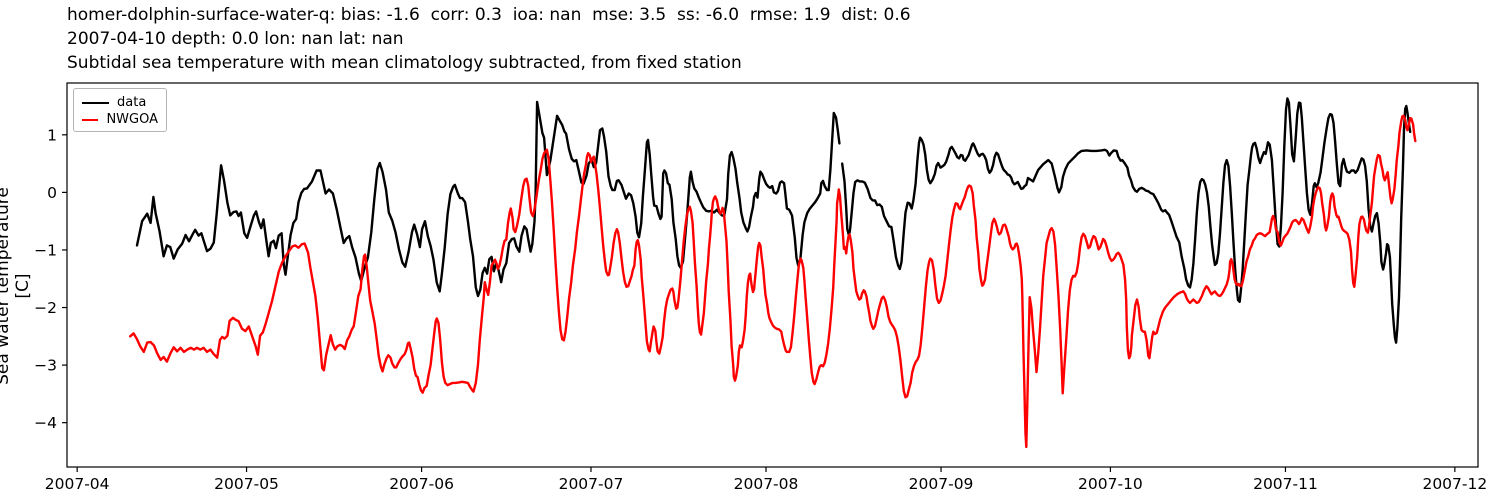 This screenshot has width=1500, height=500. What do you see at coordinates (45, 308) in the screenshot?
I see `y-tick-label: −2` at bounding box center [45, 308].